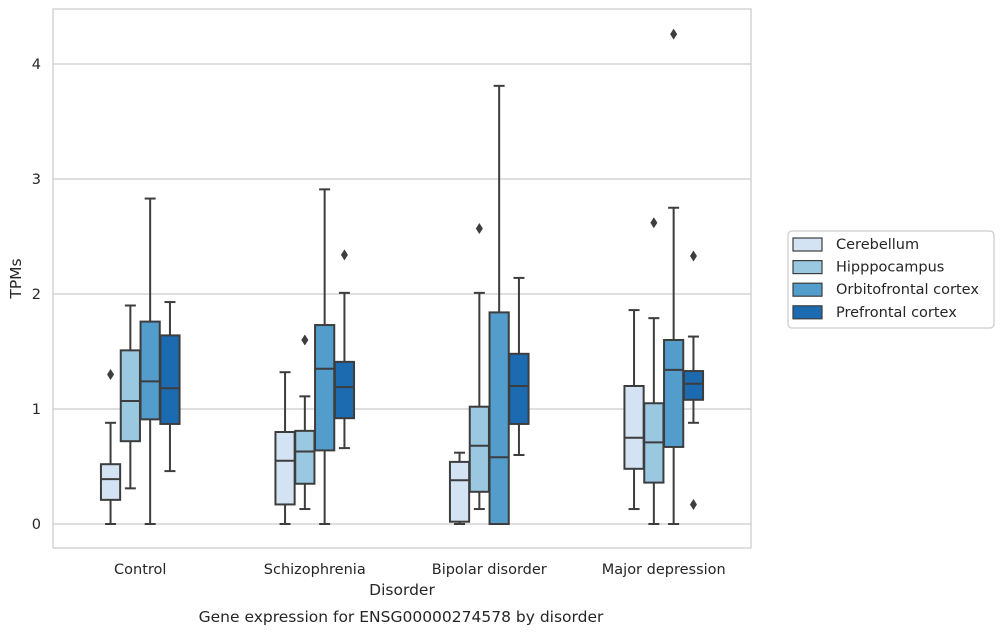 The image size is (1003, 634). What do you see at coordinates (896, 313) in the screenshot?
I see `legend-label: Prefrontal cortex` at bounding box center [896, 313].